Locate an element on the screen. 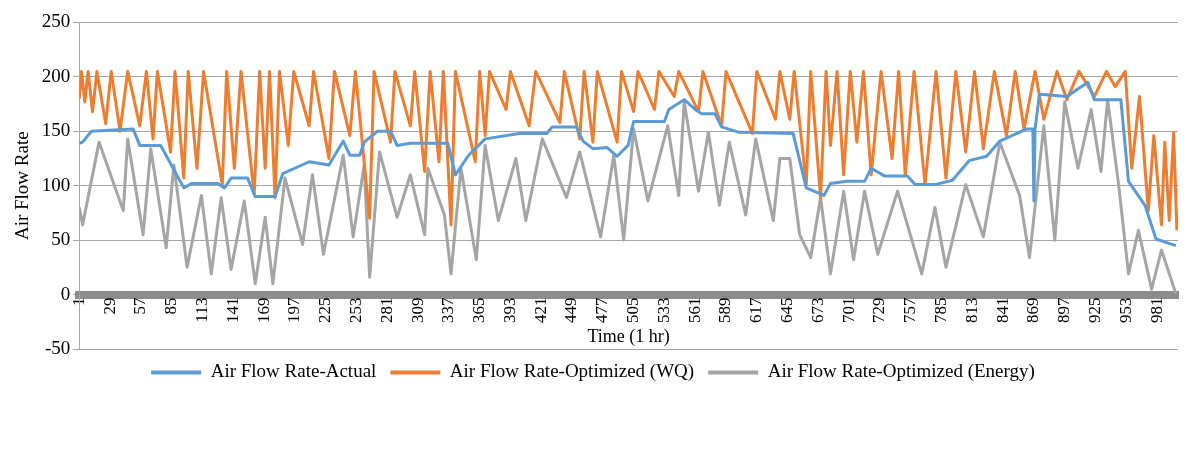 This screenshot has width=1192, height=470. x-tick-label: 365 is located at coordinates (479, 310).